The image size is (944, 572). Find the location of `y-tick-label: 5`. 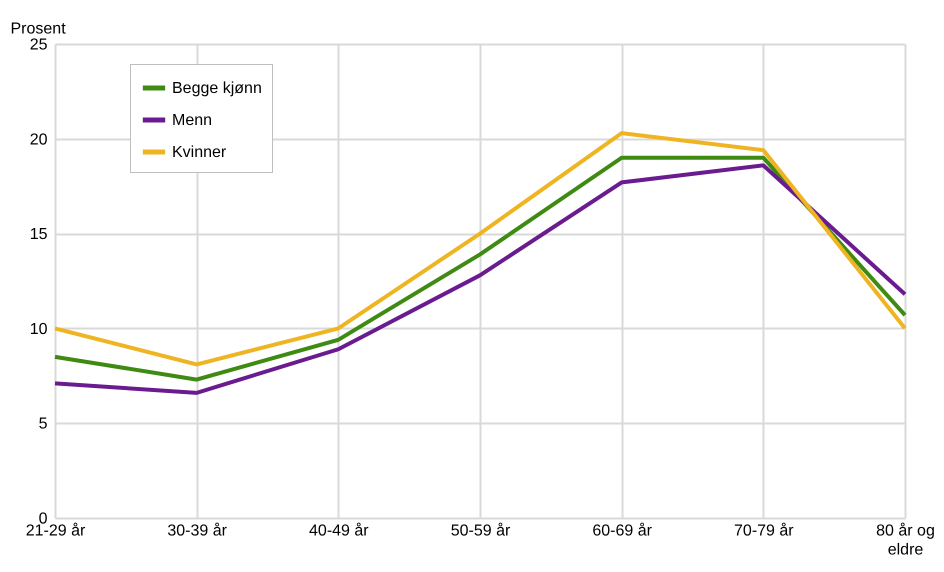

y-tick-label: 5 is located at coordinates (43, 424).